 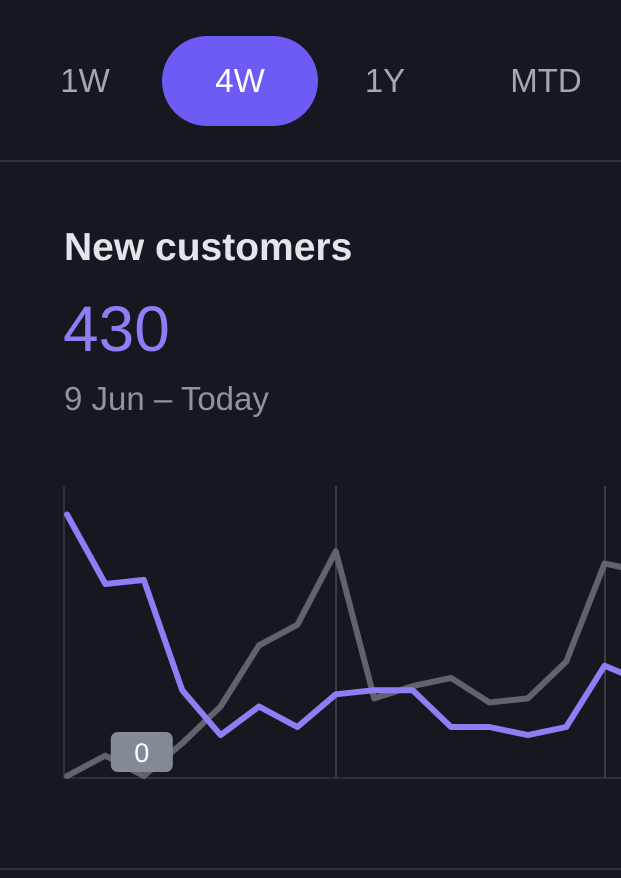 What do you see at coordinates (166, 398) in the screenshot?
I see `date-range: 9 Jun – Today` at bounding box center [166, 398].